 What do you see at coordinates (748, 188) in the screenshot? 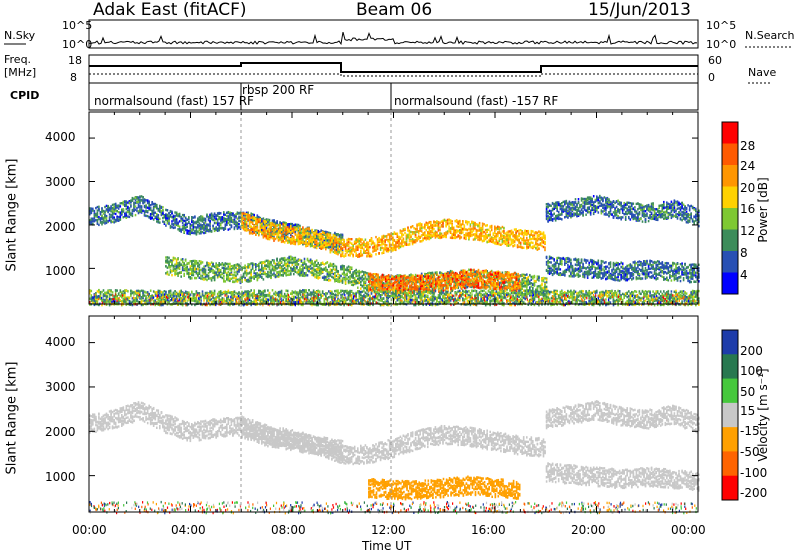
I see `power-colorbar-tick: 20` at bounding box center [748, 188].